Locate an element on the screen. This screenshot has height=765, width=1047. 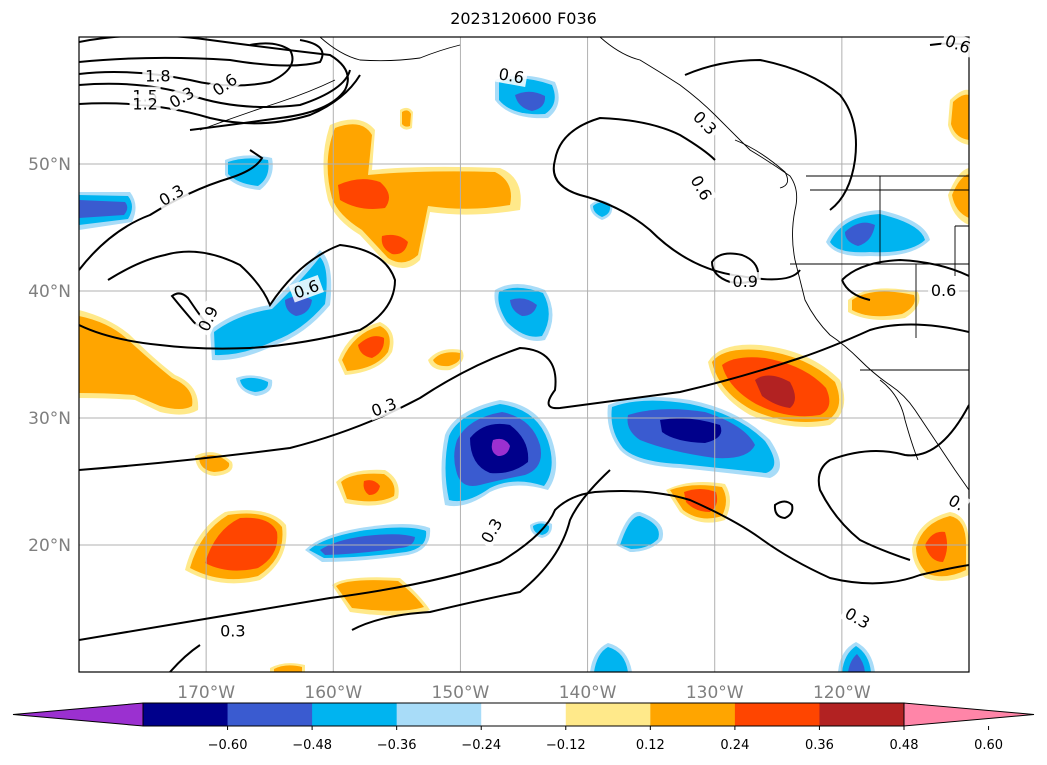
contour-label-group: 1.8 is located at coordinates (158, 75).